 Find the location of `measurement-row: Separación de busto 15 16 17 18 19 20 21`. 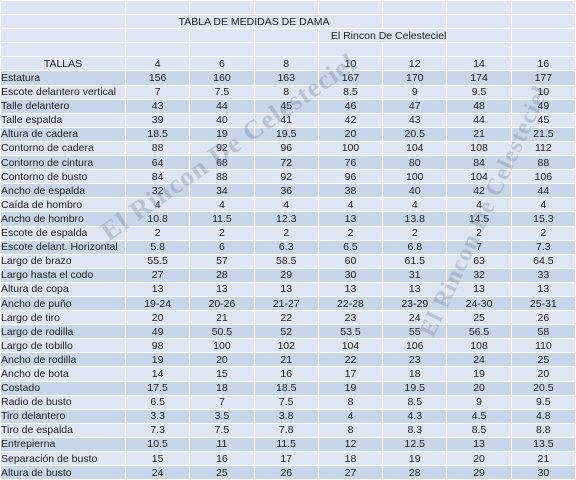

measurement-row: Separación de busto 15 16 17 18 19 20 21 is located at coordinates (288, 459).